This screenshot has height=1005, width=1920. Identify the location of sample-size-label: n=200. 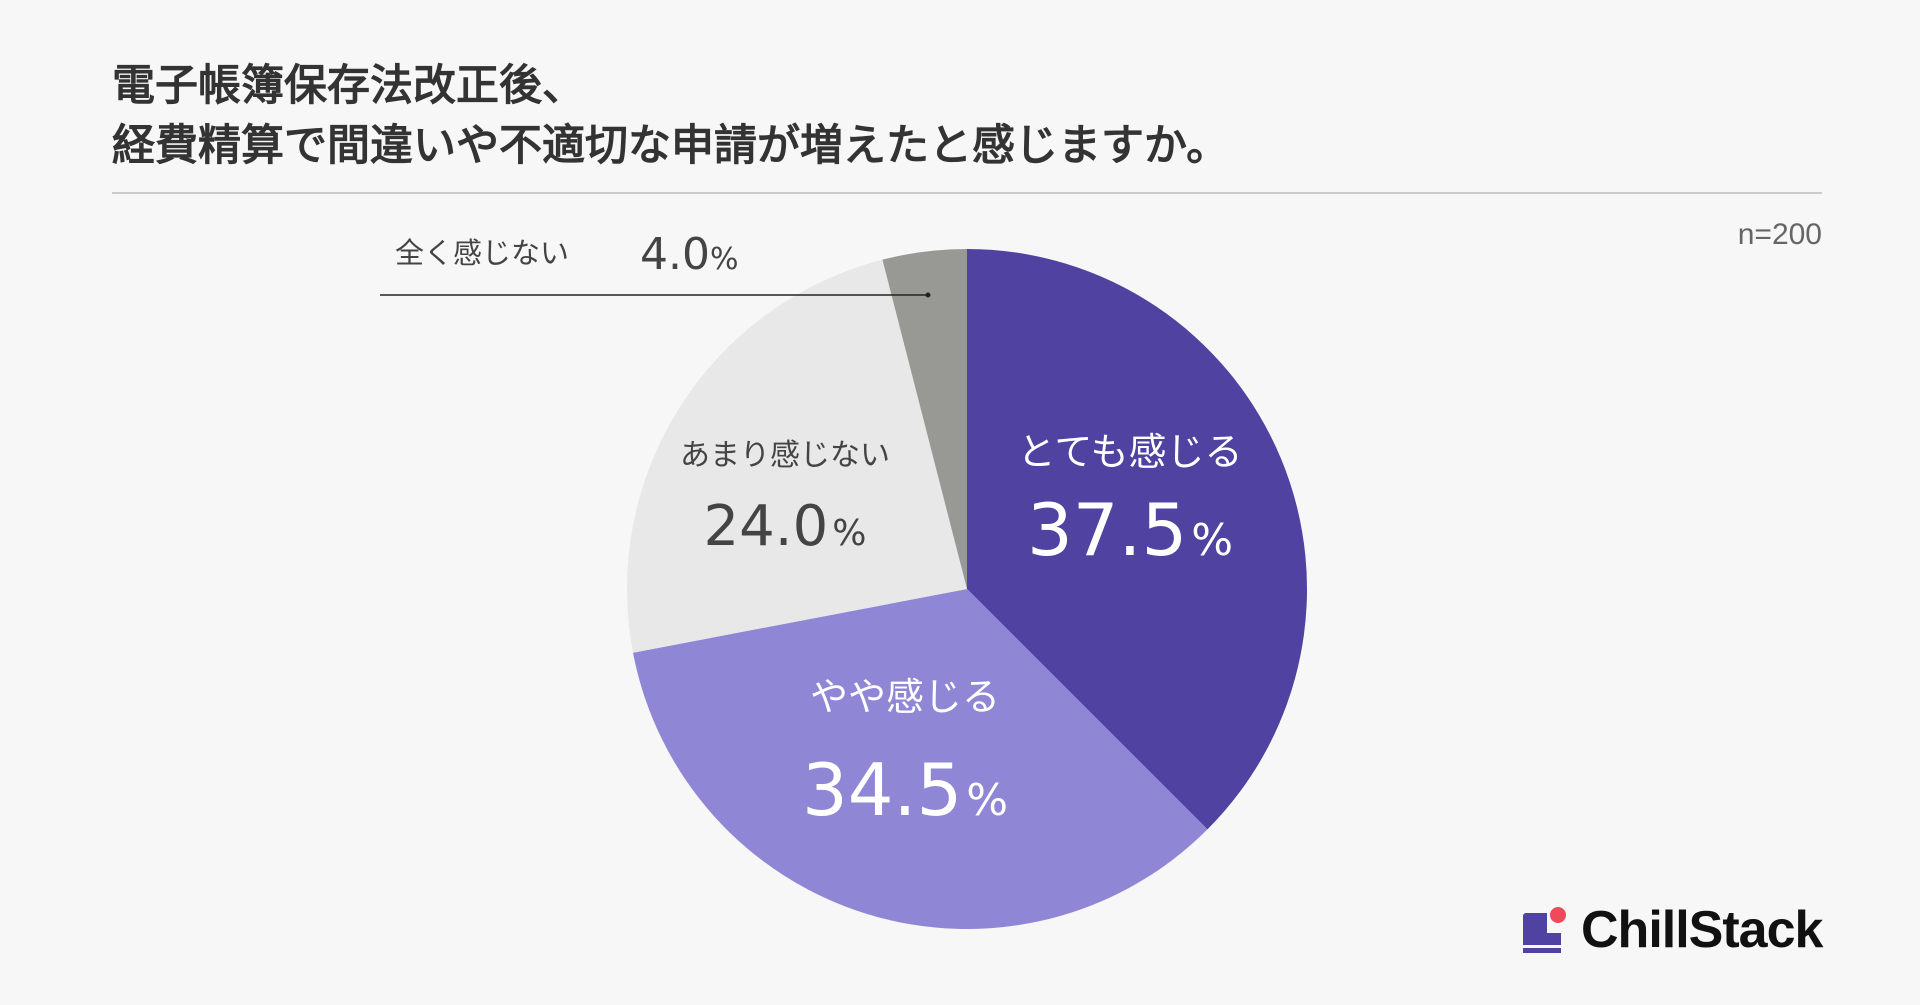
(1779, 234).